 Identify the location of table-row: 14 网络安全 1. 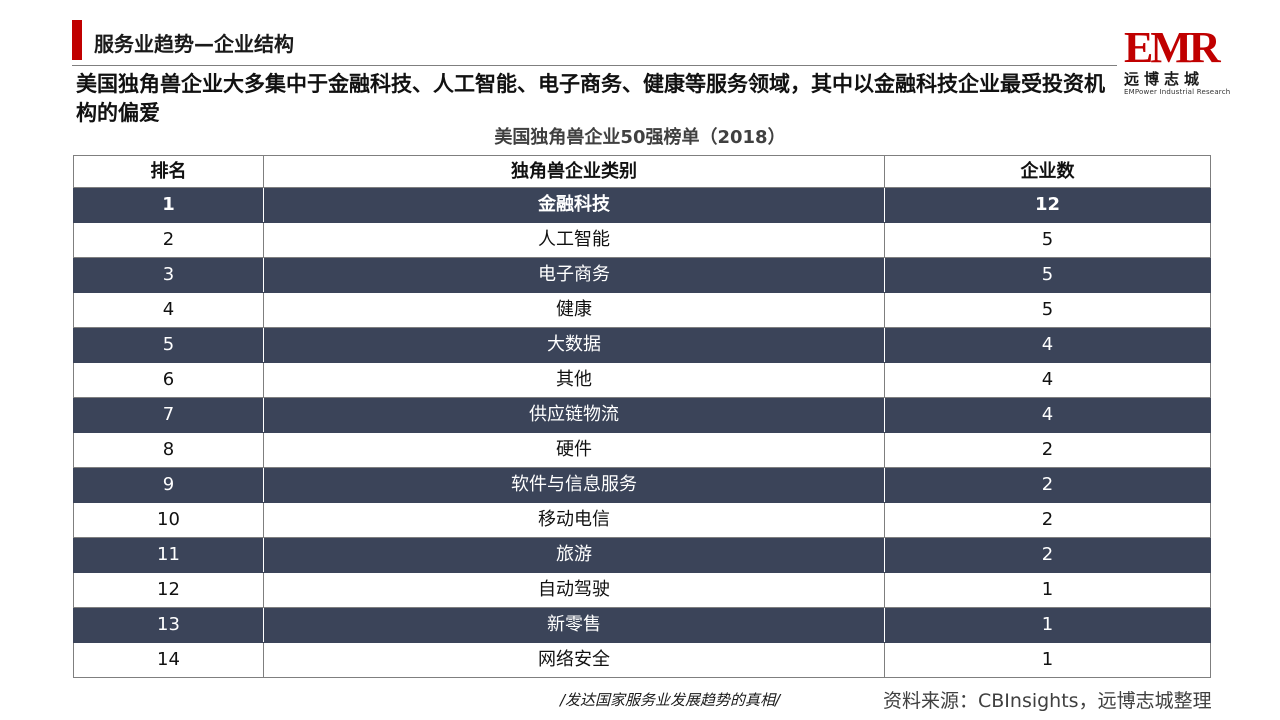
(642, 660).